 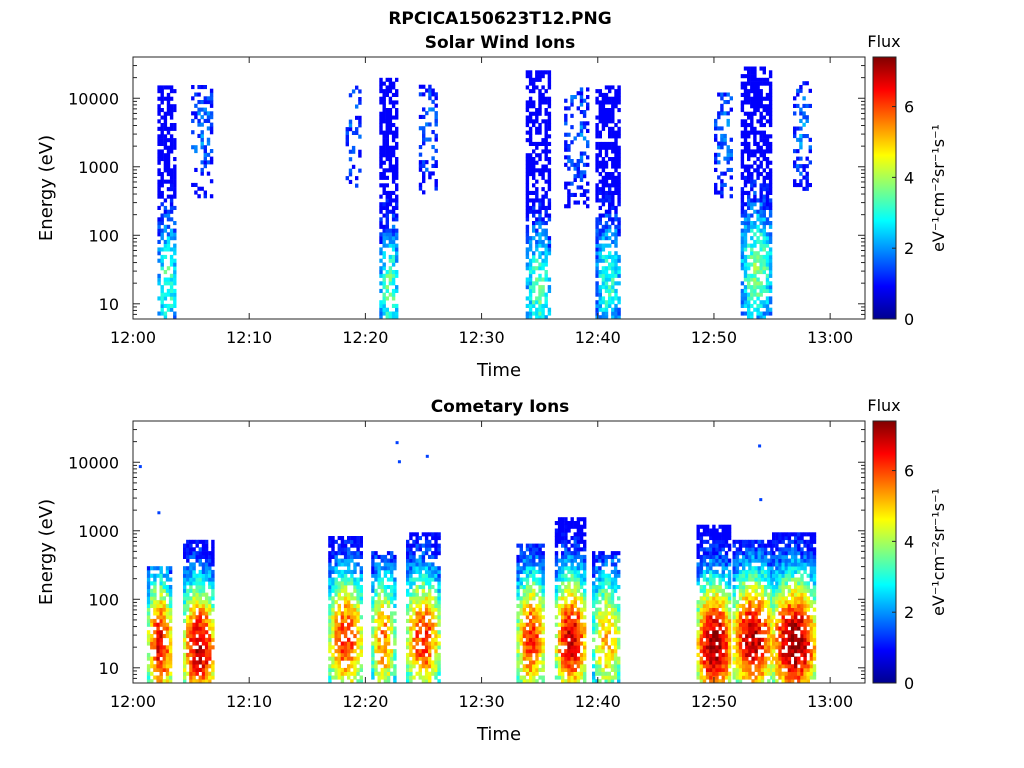 I want to click on solar-wind-title: Solar Wind Ions, so click(x=500, y=43).